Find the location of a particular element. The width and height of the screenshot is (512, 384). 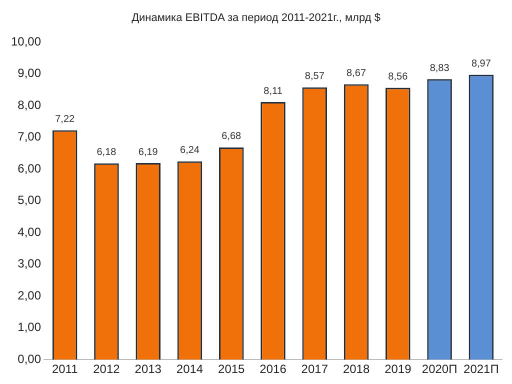

x-tick-label: 2012 is located at coordinates (106, 369).